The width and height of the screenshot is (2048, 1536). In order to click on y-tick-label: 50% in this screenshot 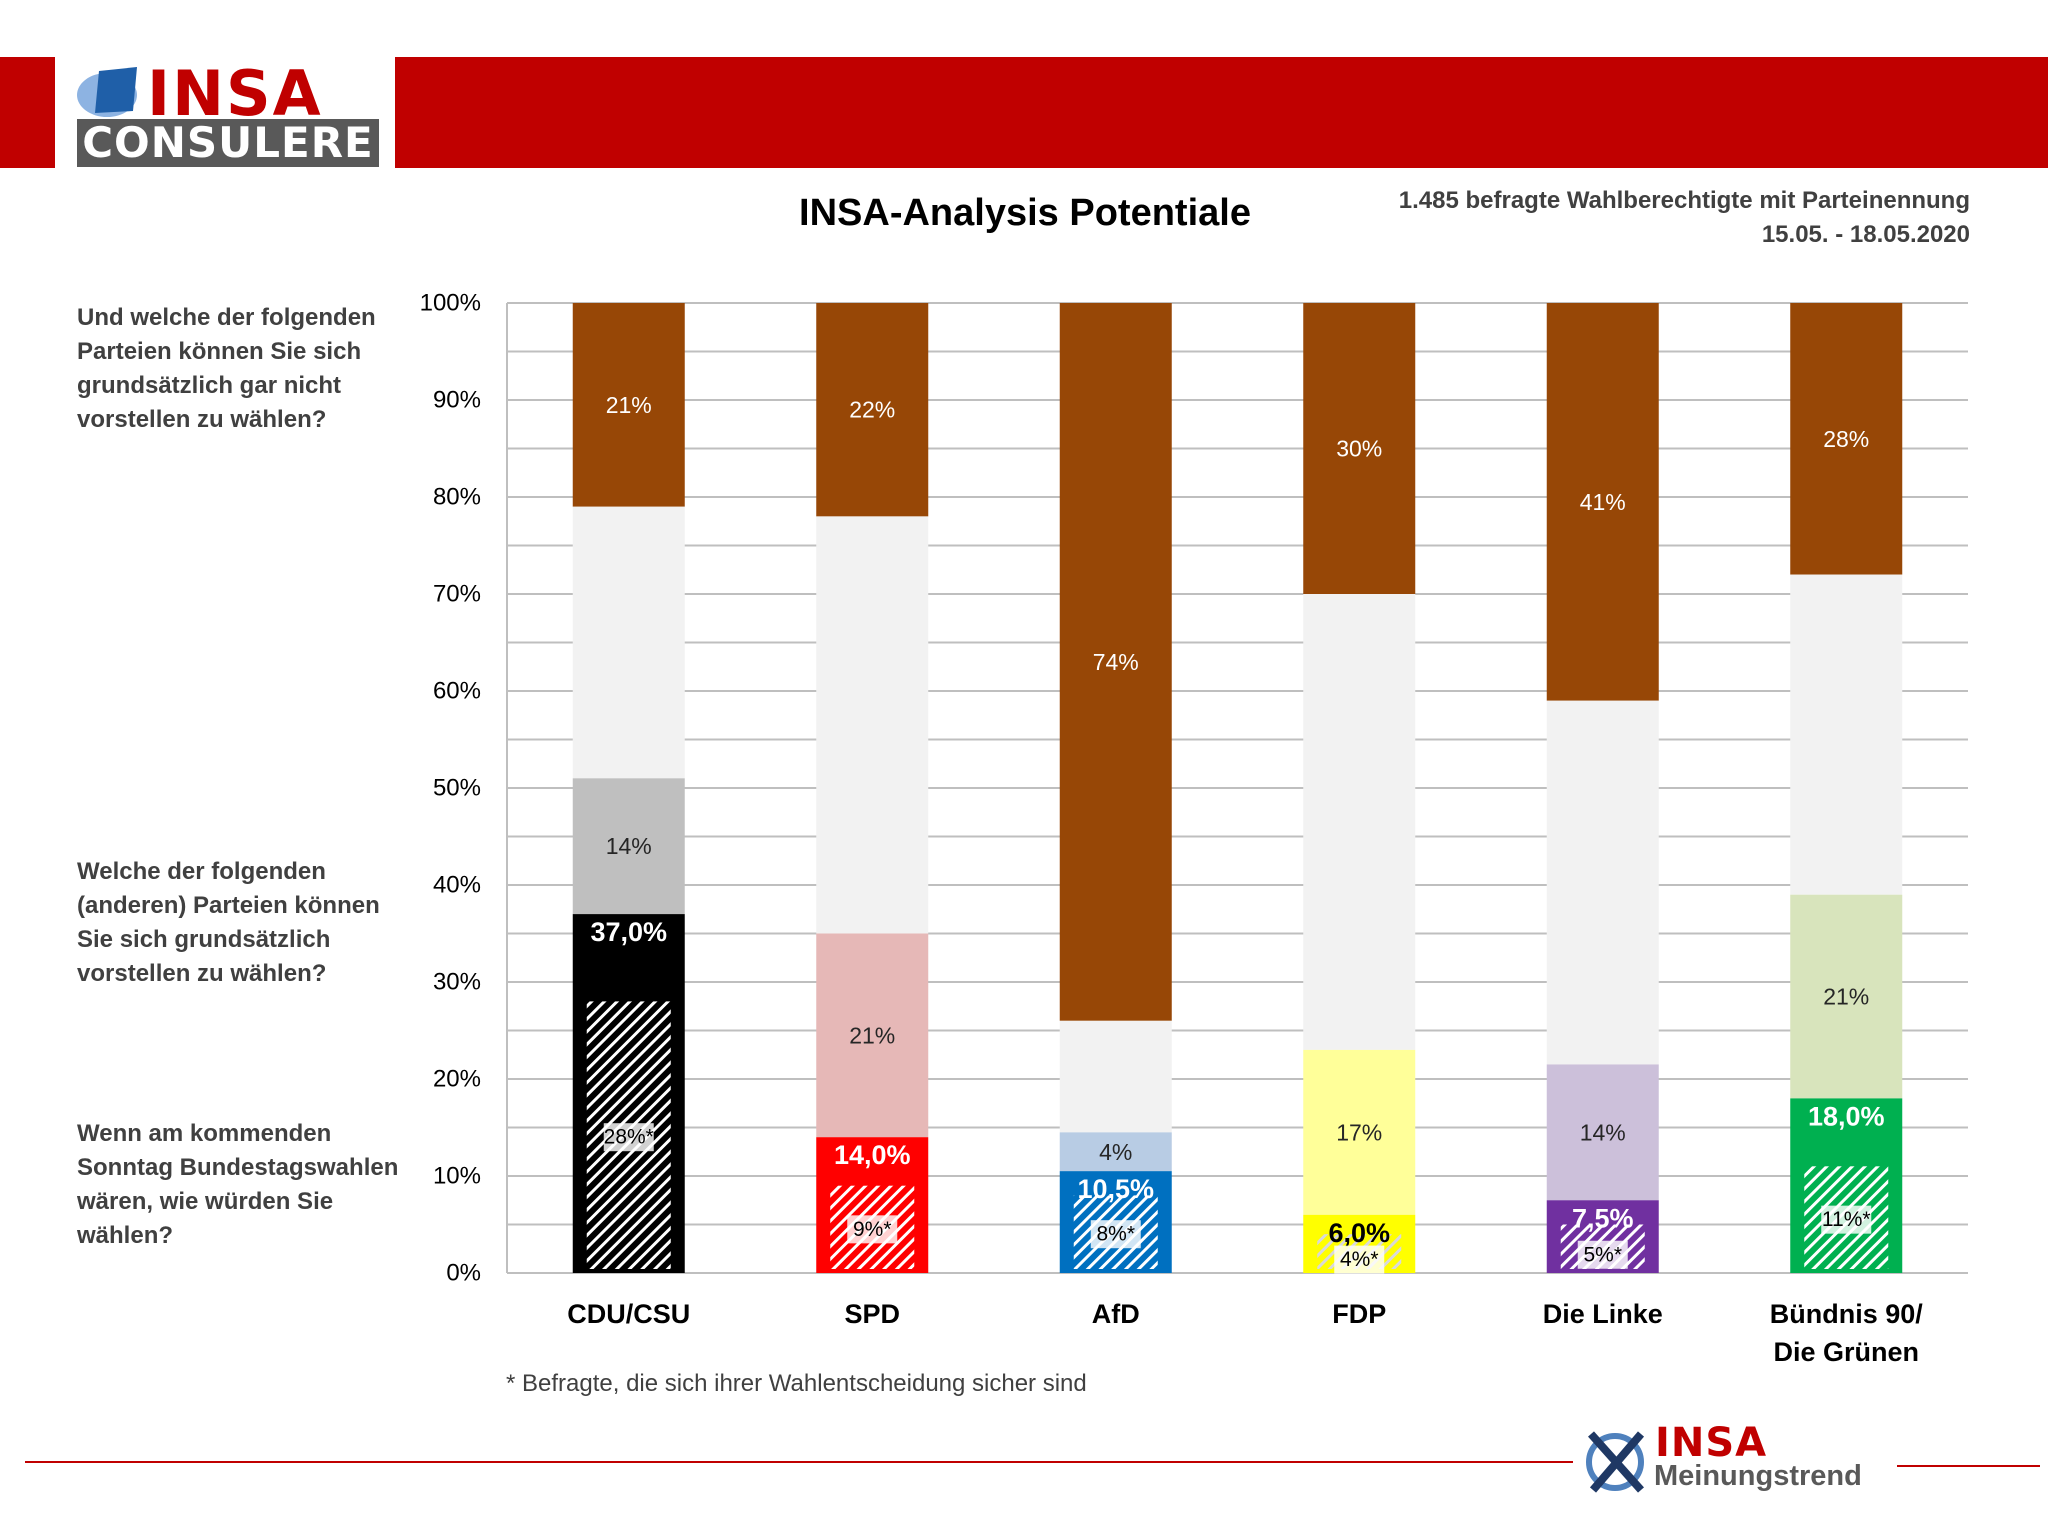, I will do `click(457, 788)`.